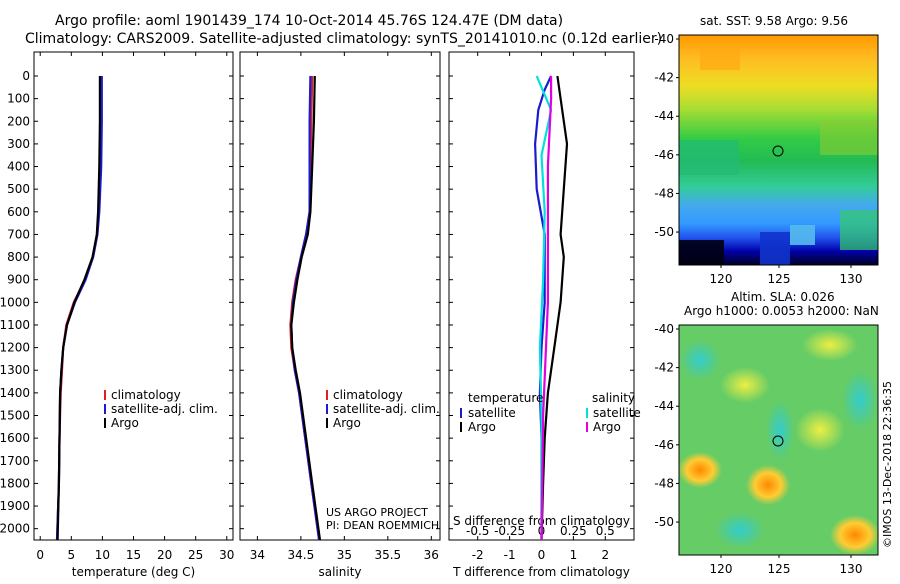 This screenshot has height=584, width=900. What do you see at coordinates (605, 531) in the screenshot?
I see `s-tick-label: 0.5` at bounding box center [605, 531].